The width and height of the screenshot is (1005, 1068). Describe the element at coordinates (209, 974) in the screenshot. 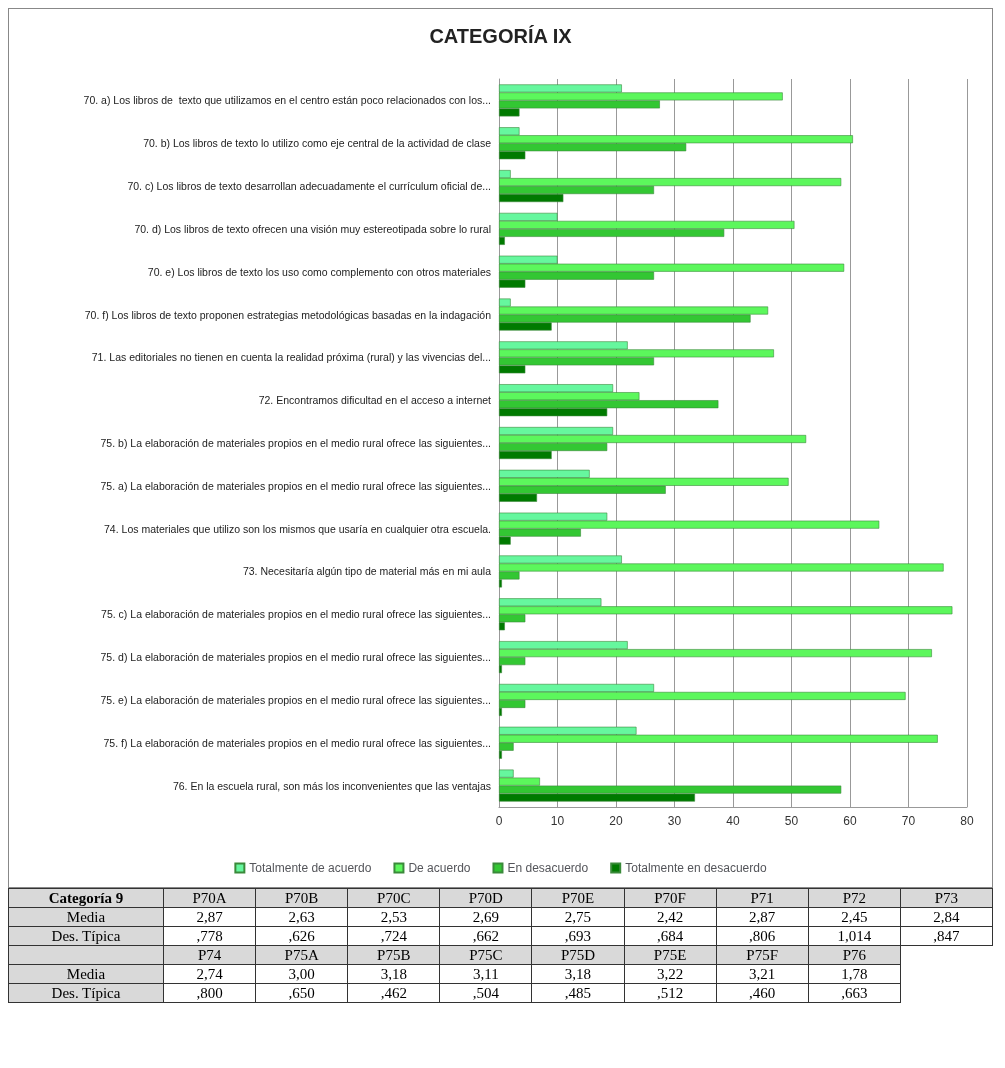

I see `text: 2,74` at that location.